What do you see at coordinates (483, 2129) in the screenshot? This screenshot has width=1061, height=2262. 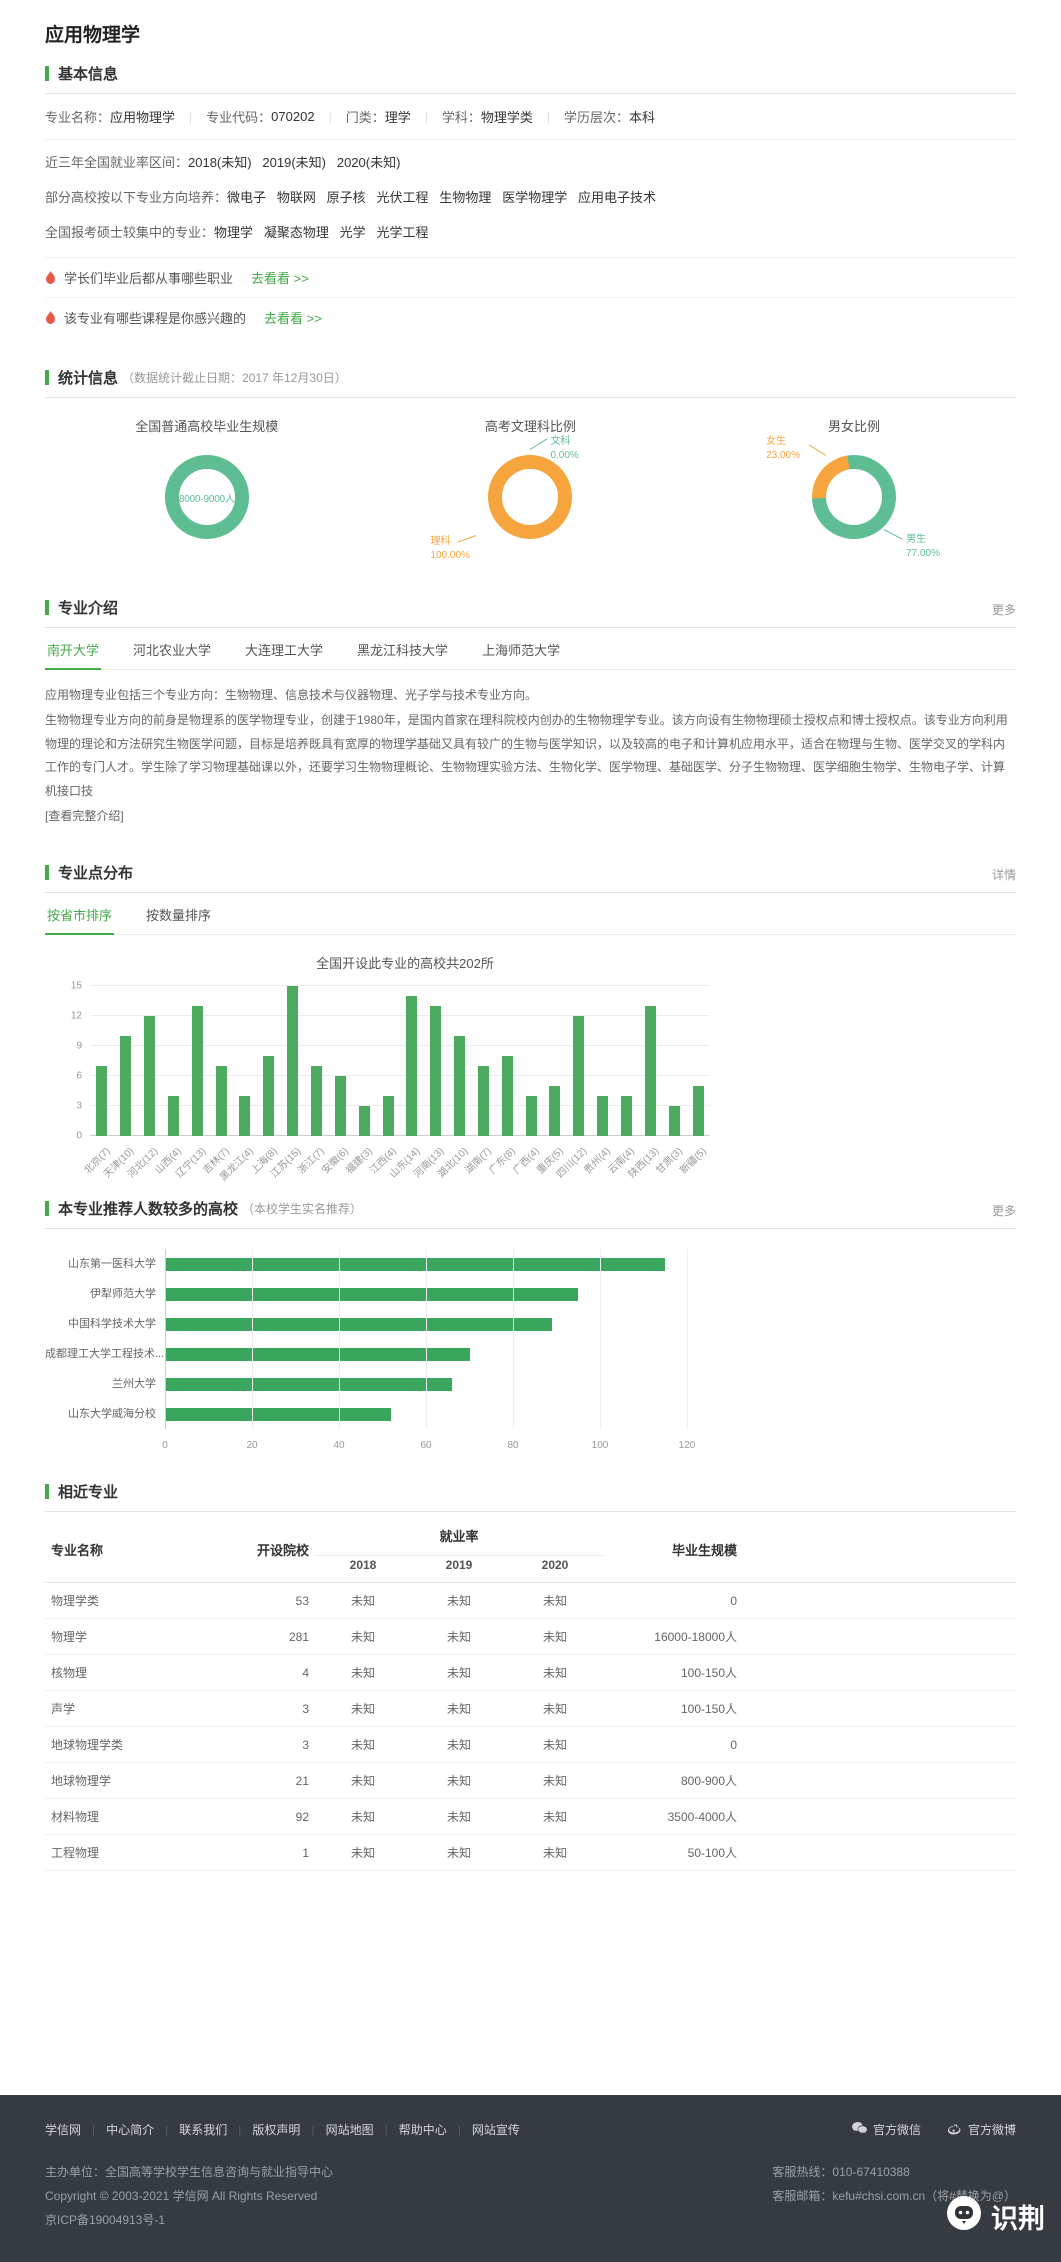 I see `footer-link: 网站宣传` at bounding box center [483, 2129].